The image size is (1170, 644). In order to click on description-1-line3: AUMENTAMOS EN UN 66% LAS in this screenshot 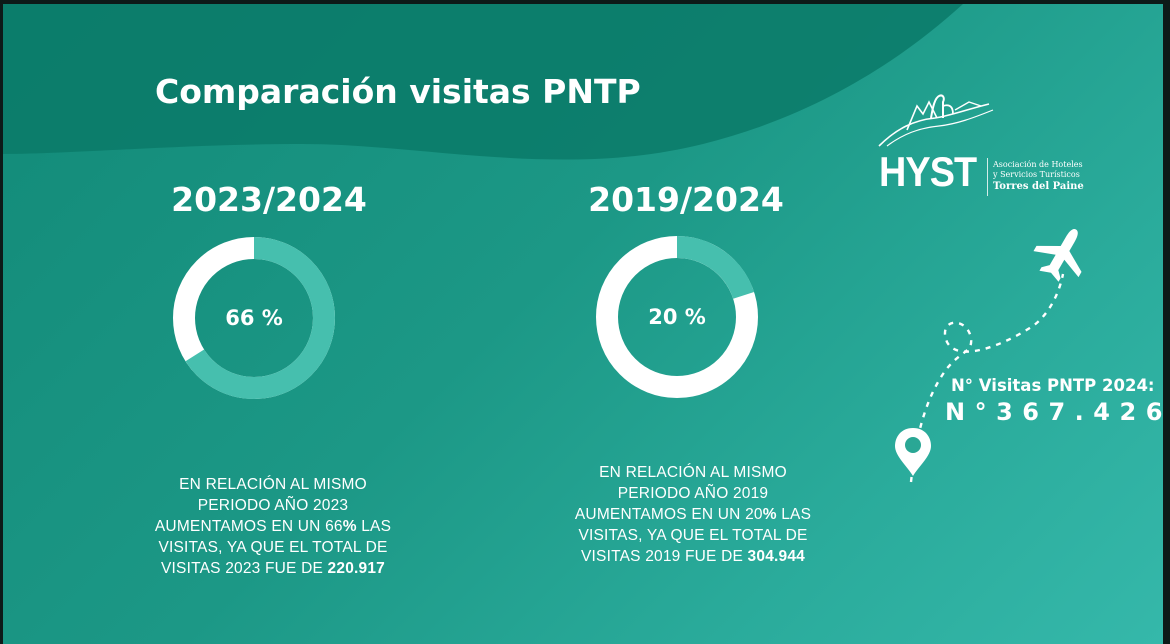, I will do `click(273, 526)`.